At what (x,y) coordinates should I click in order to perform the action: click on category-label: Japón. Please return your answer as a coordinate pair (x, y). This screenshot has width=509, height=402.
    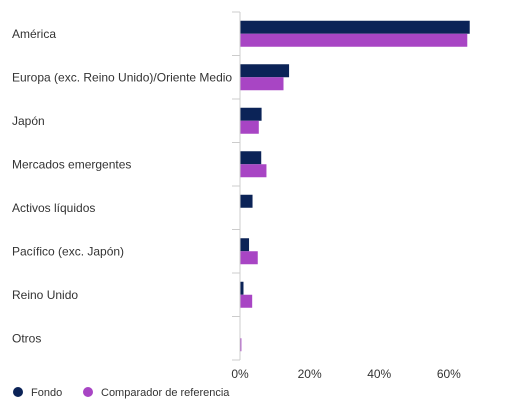
    Looking at the image, I should click on (28, 121).